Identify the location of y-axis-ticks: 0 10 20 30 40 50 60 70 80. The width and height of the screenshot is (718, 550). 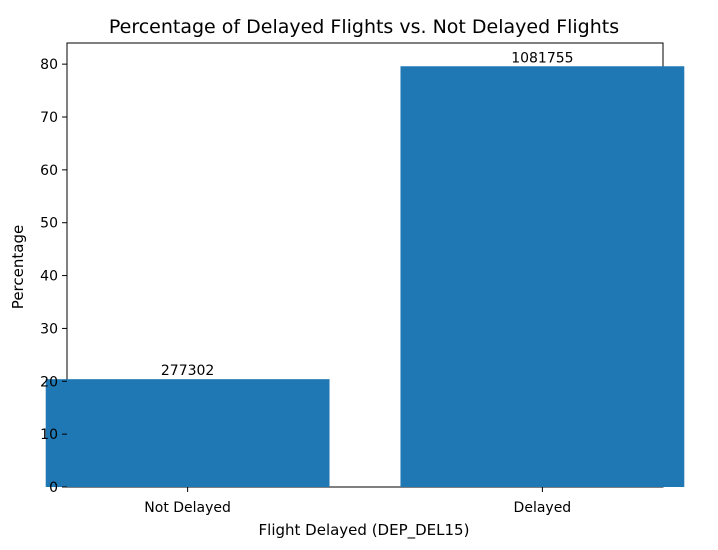
(53, 276).